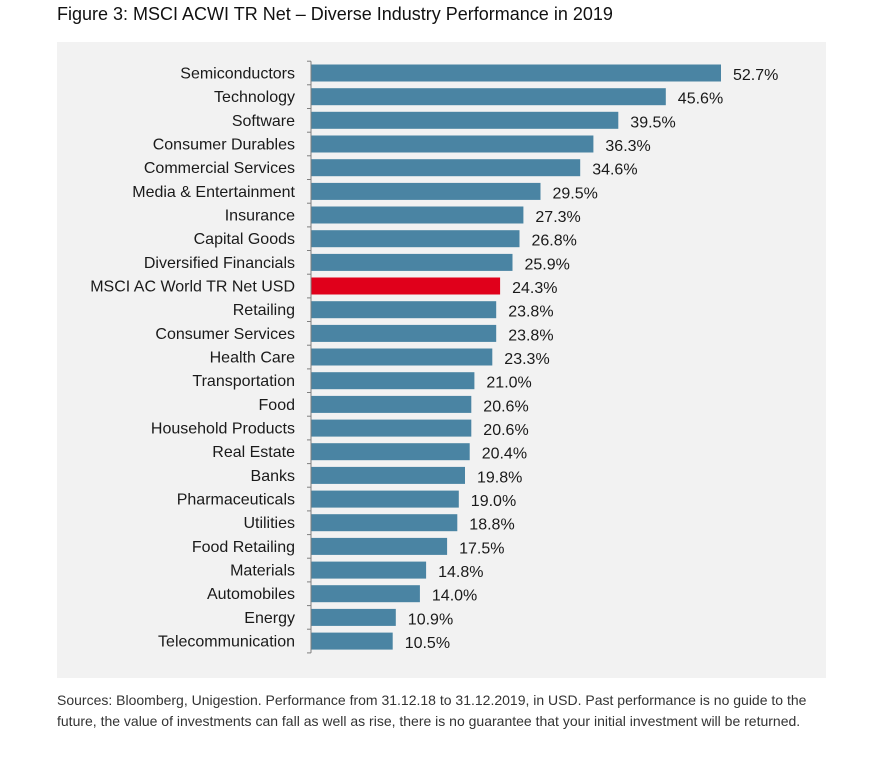 The height and width of the screenshot is (766, 877). I want to click on data-label: 23.3%, so click(526, 359).